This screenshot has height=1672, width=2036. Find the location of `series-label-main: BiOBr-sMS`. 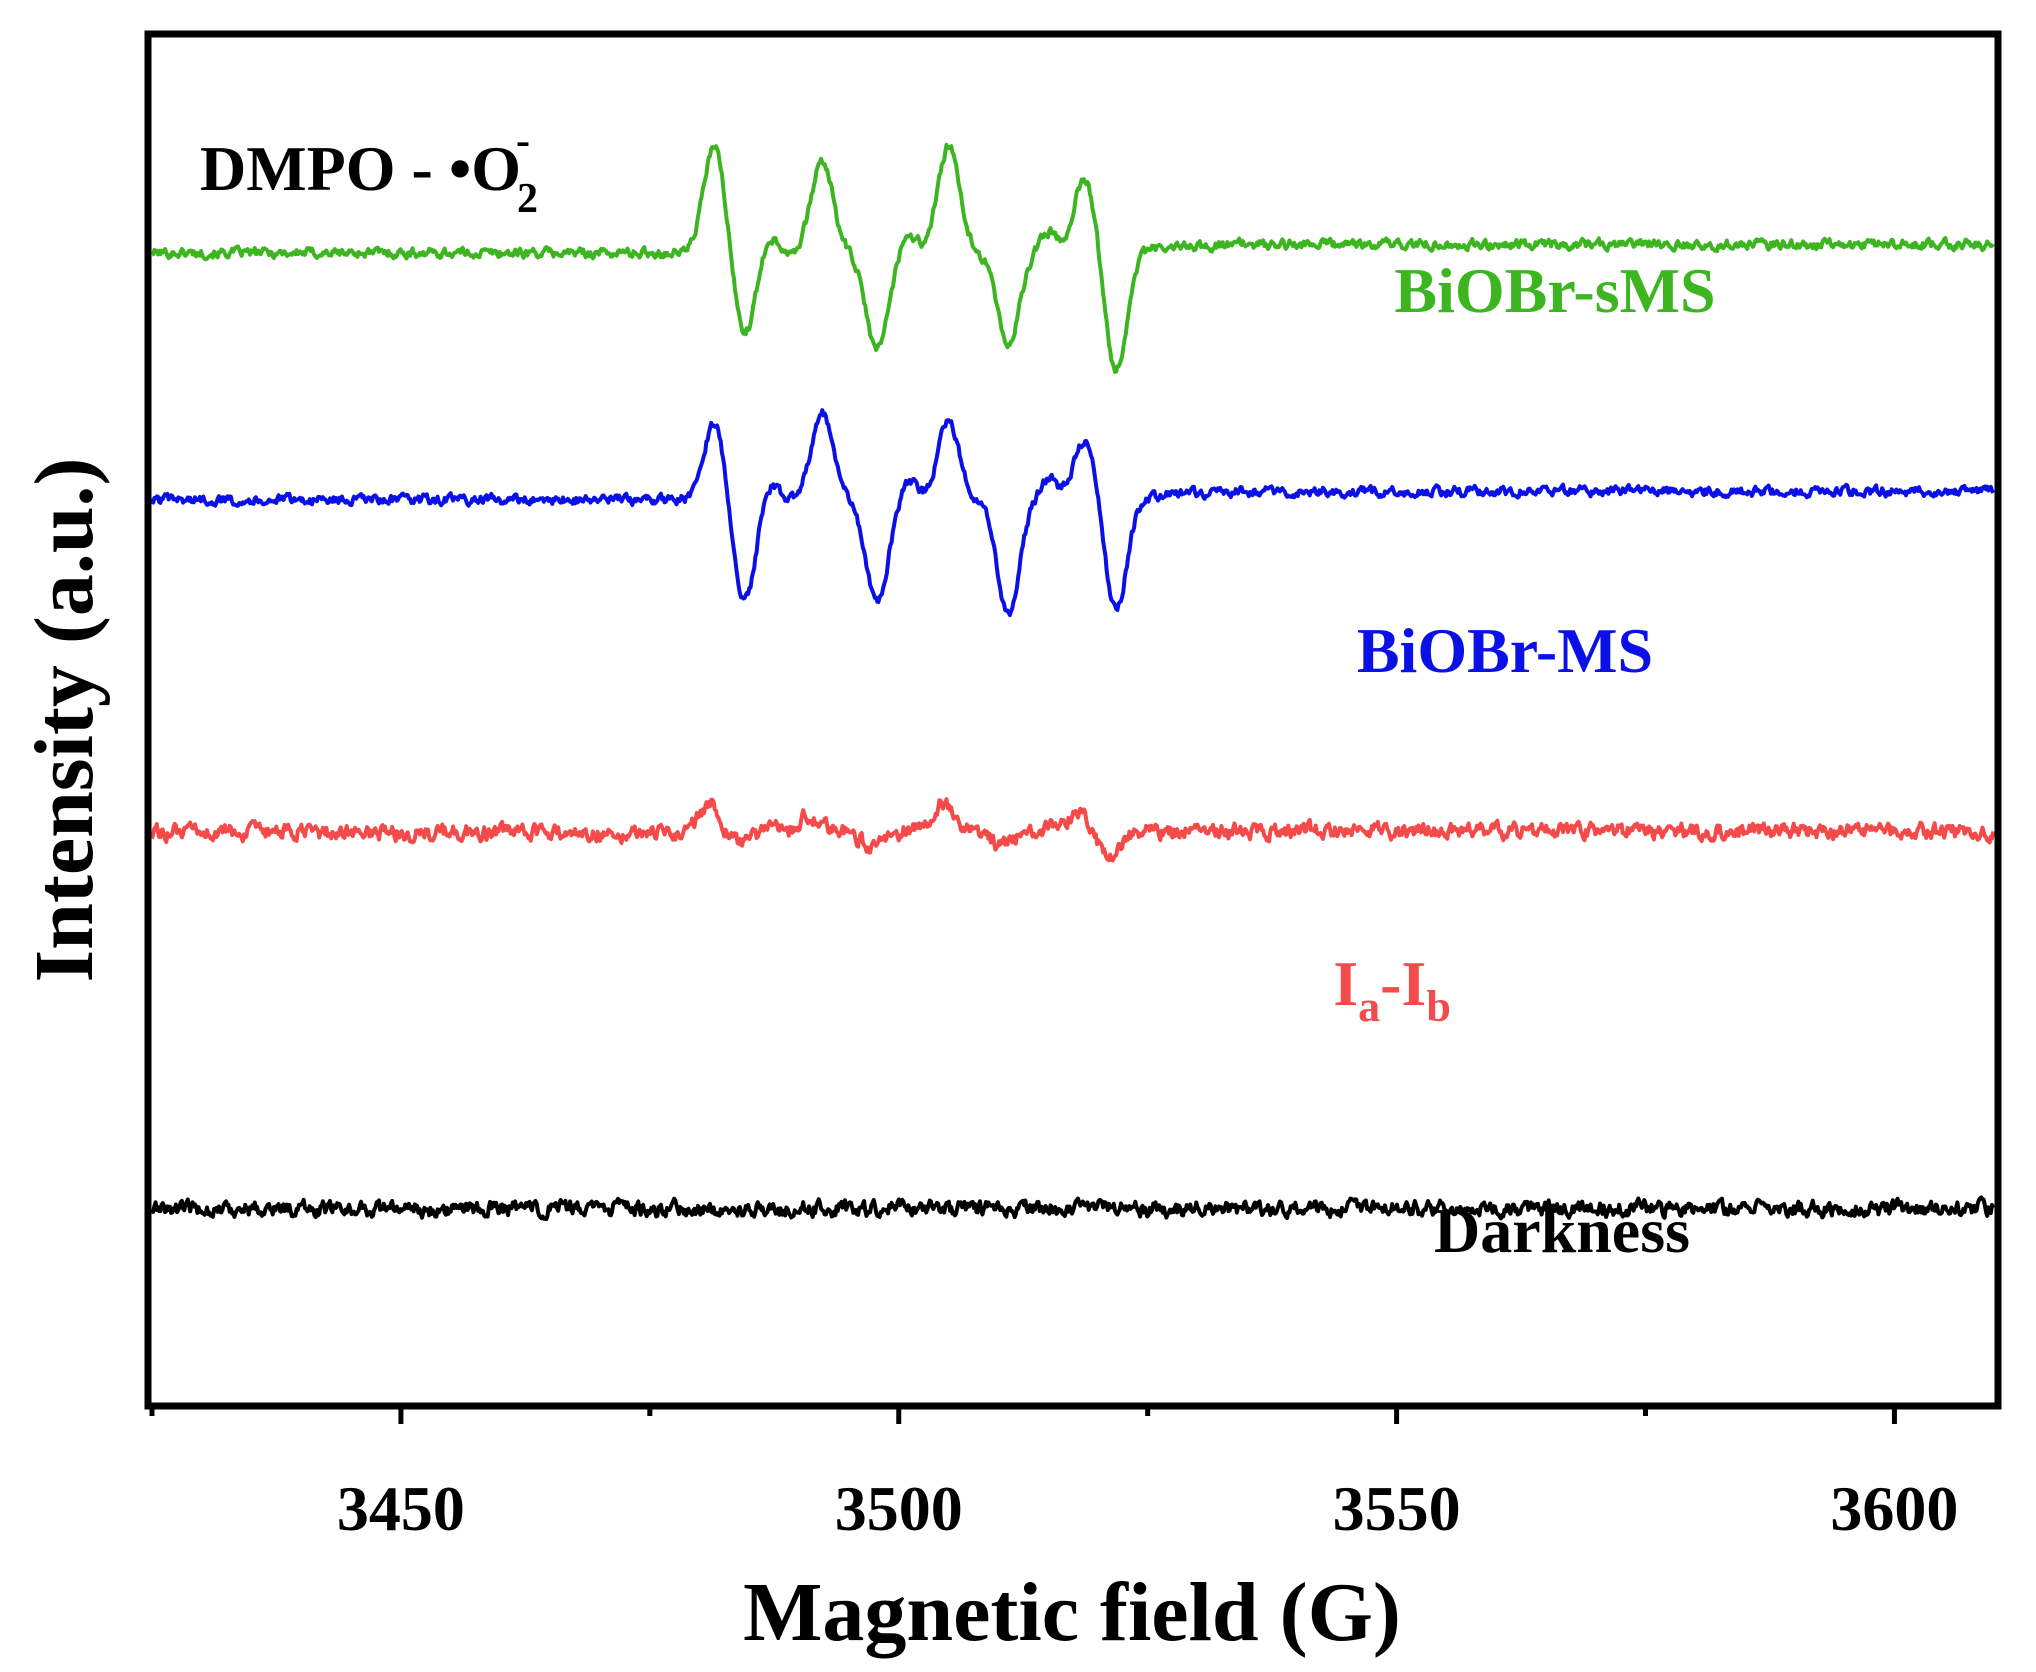

series-label-main: BiOBr-sMS is located at coordinates (1554, 290).